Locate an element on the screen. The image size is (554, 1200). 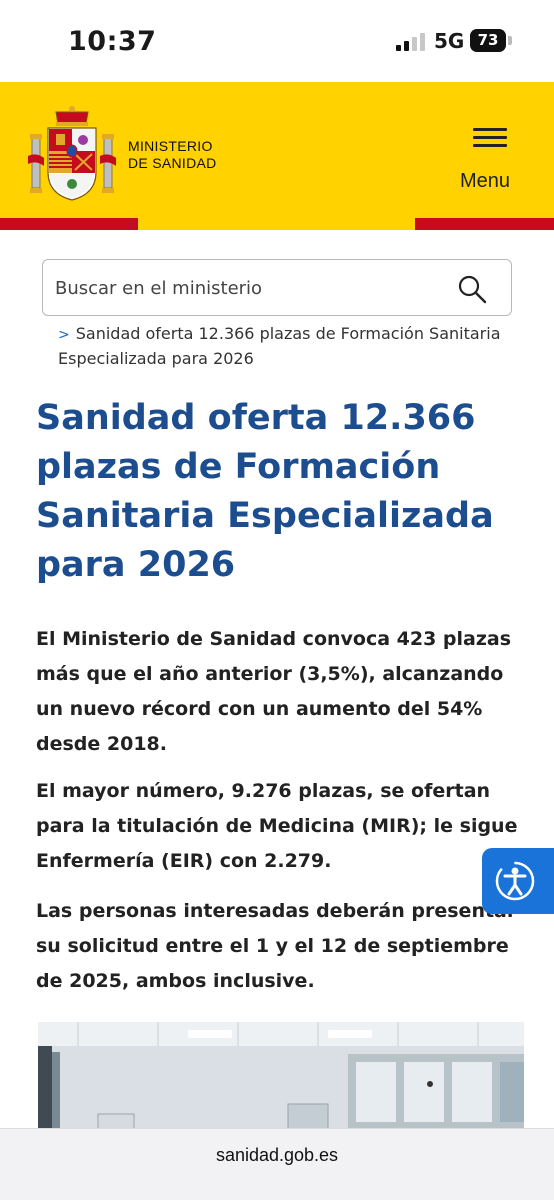
coat-of-arms-logo is located at coordinates (72, 154).